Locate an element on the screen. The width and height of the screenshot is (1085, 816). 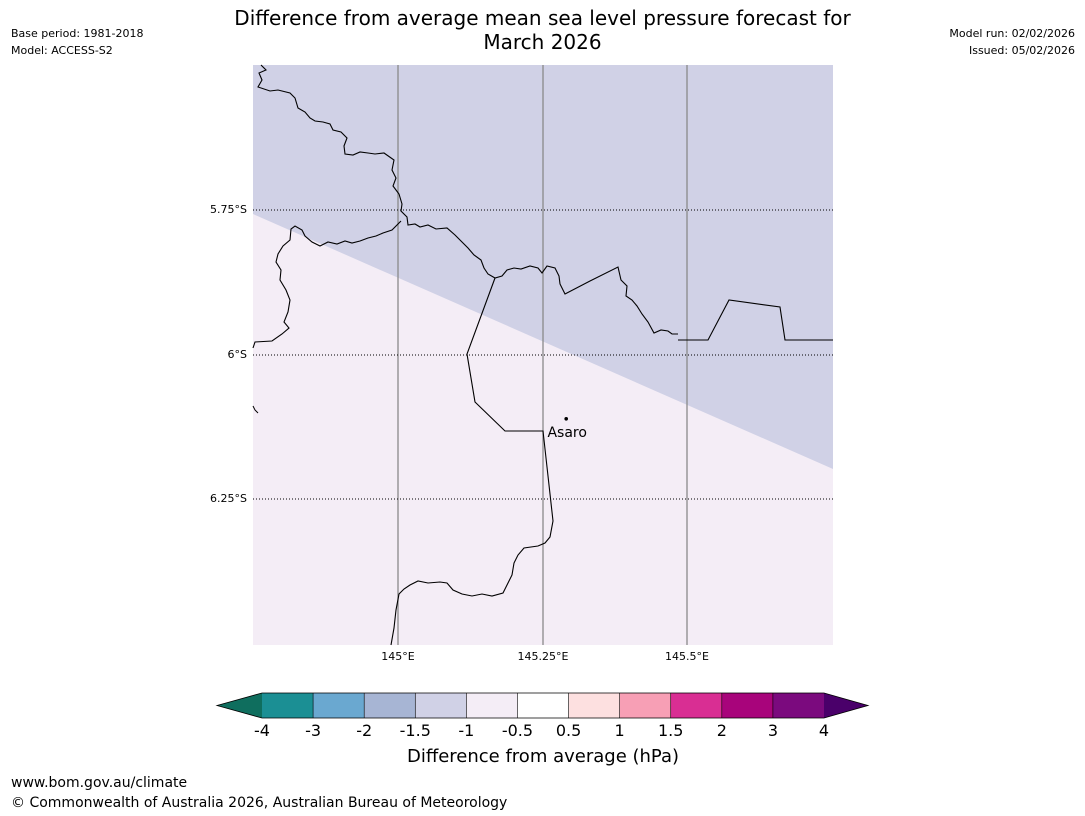
colorbar: -4 -3 -2 -1.5 -1 -0.5 0.5 1 1.5 2 3 4 is located at coordinates (542, 716).